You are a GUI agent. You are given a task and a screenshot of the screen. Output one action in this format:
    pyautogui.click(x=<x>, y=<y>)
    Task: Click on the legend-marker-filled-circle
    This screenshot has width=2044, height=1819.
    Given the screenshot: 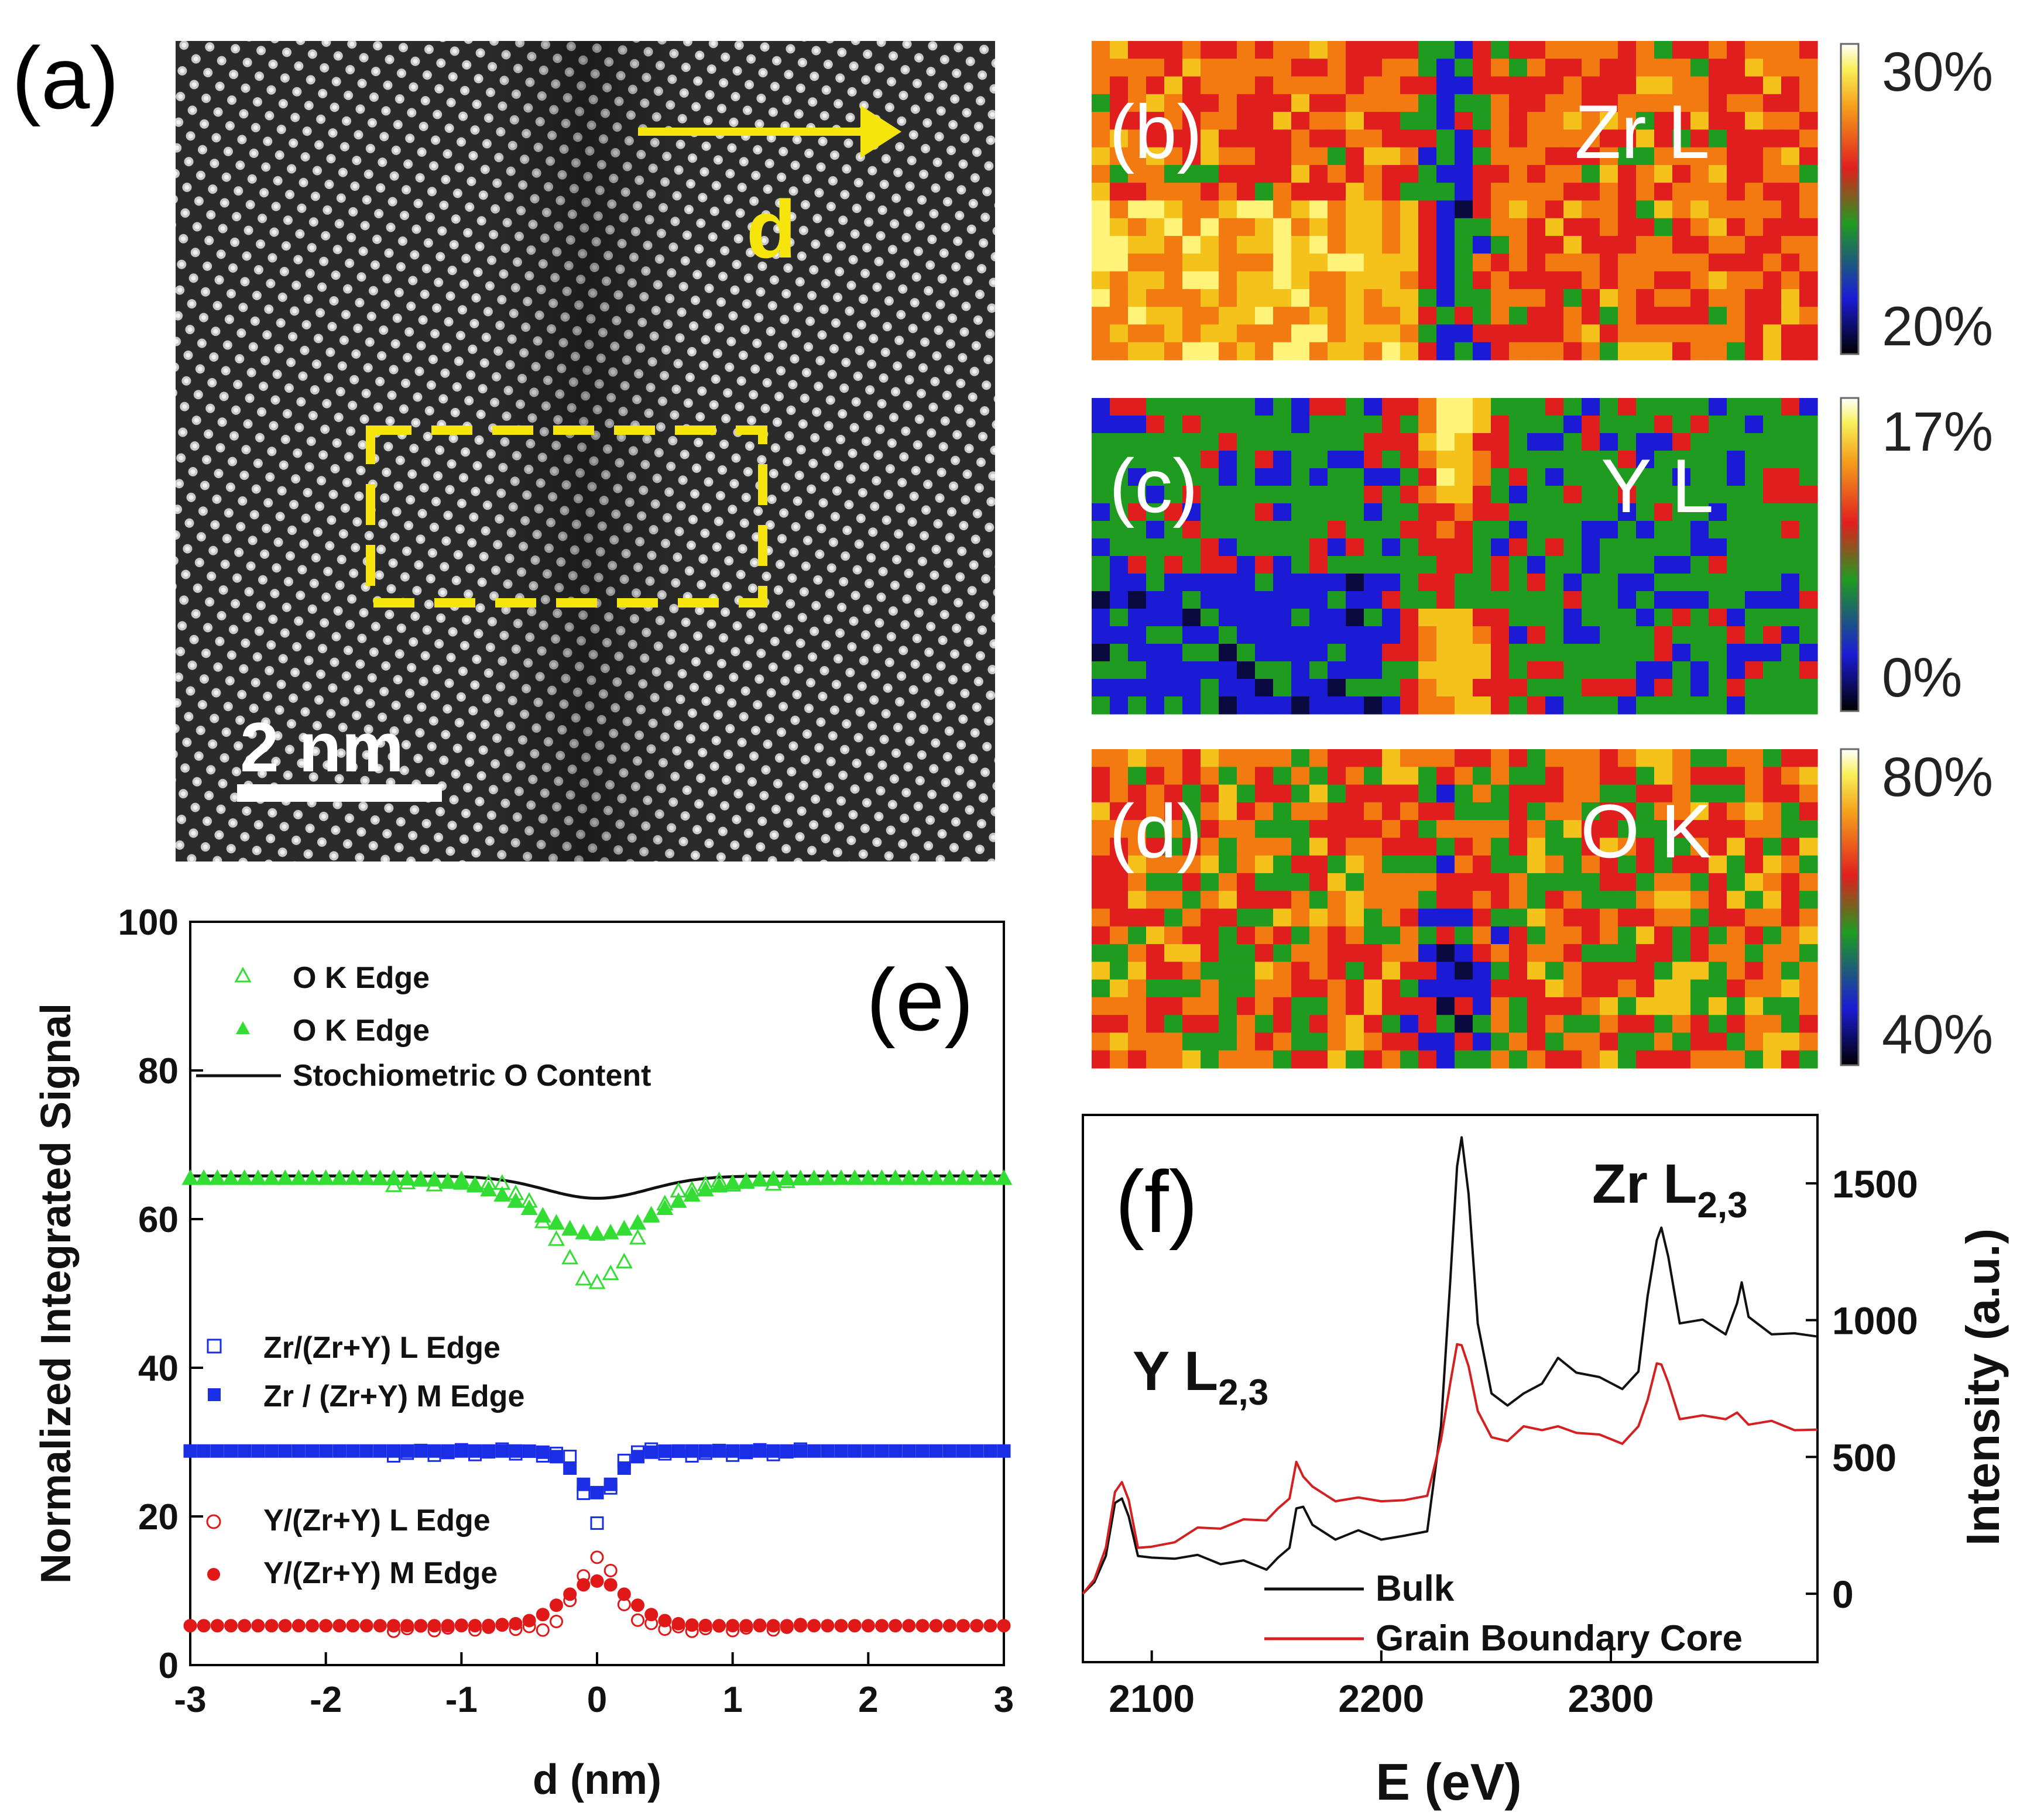 What is the action you would take?
    pyautogui.click(x=213, y=1574)
    